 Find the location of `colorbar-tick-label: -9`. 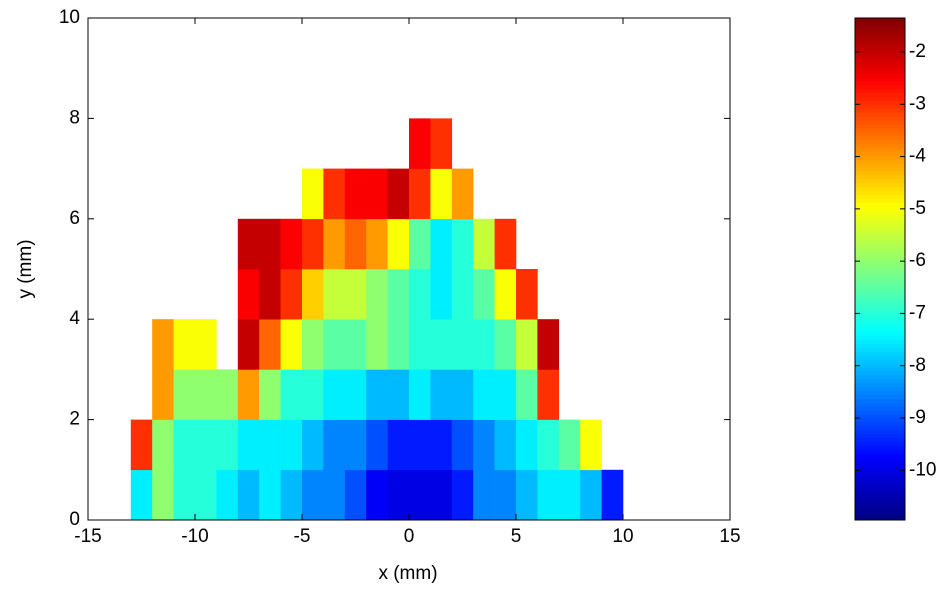

colorbar-tick-label: -9 is located at coordinates (917, 417).